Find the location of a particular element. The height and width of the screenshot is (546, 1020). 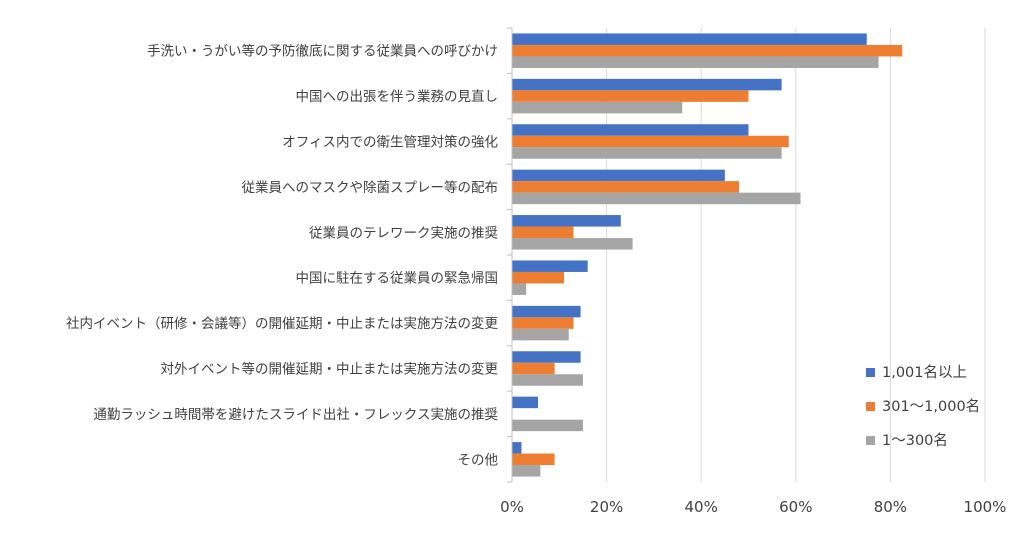

category-label: 手洗い・うがい等の予防徹底に関する従業員への呼びかけ is located at coordinates (322, 51).